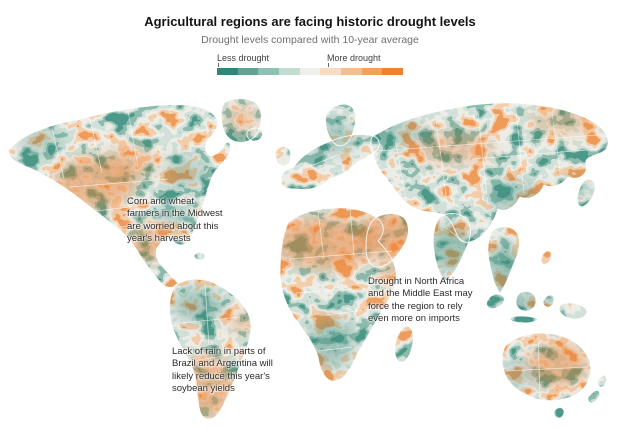 The height and width of the screenshot is (428, 620). Describe the element at coordinates (354, 58) in the screenshot. I see `legend-more-label: More drought` at that location.